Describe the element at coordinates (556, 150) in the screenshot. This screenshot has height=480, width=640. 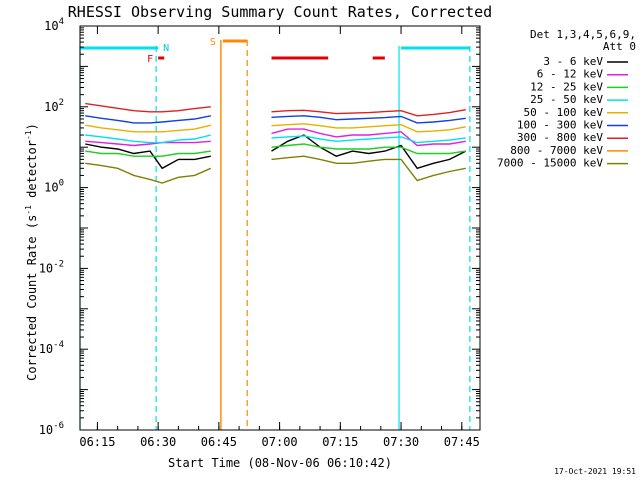
I see `legend-label: 800 - 7000 keV` at that location.